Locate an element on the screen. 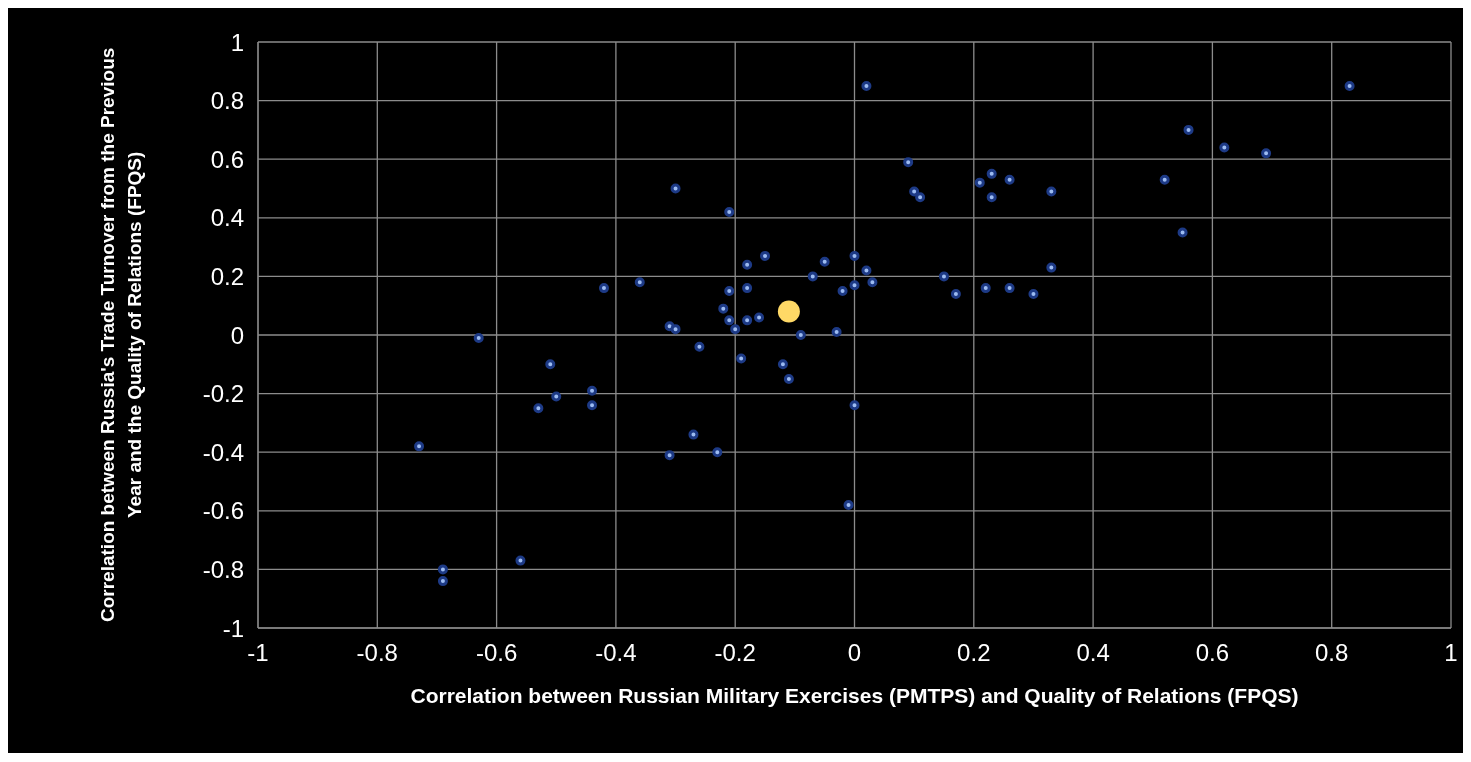 This screenshot has height=762, width=1471. y-axis-title: Correlation between Russia's Trade Turnover from the Previous Year and the Quality of Relations (FPQS) is located at coordinates (121, 335).